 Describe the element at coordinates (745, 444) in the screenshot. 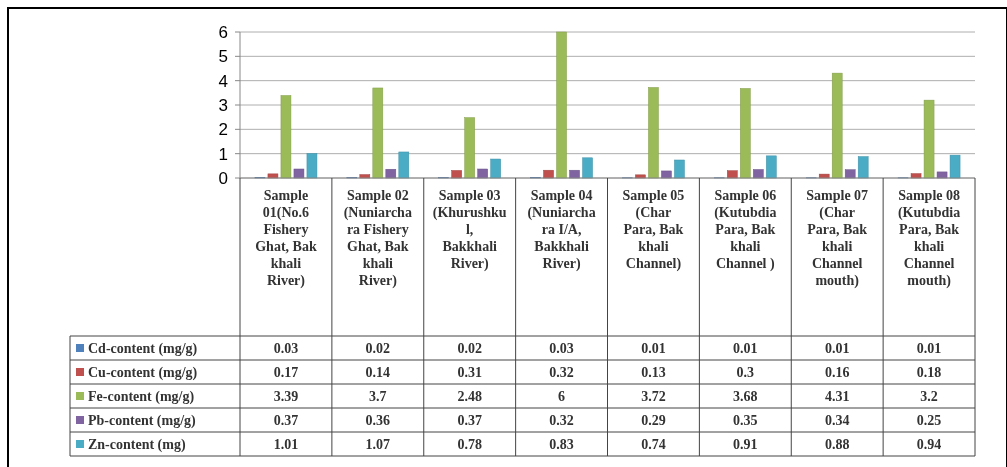

I see `data-label: 0.91` at that location.